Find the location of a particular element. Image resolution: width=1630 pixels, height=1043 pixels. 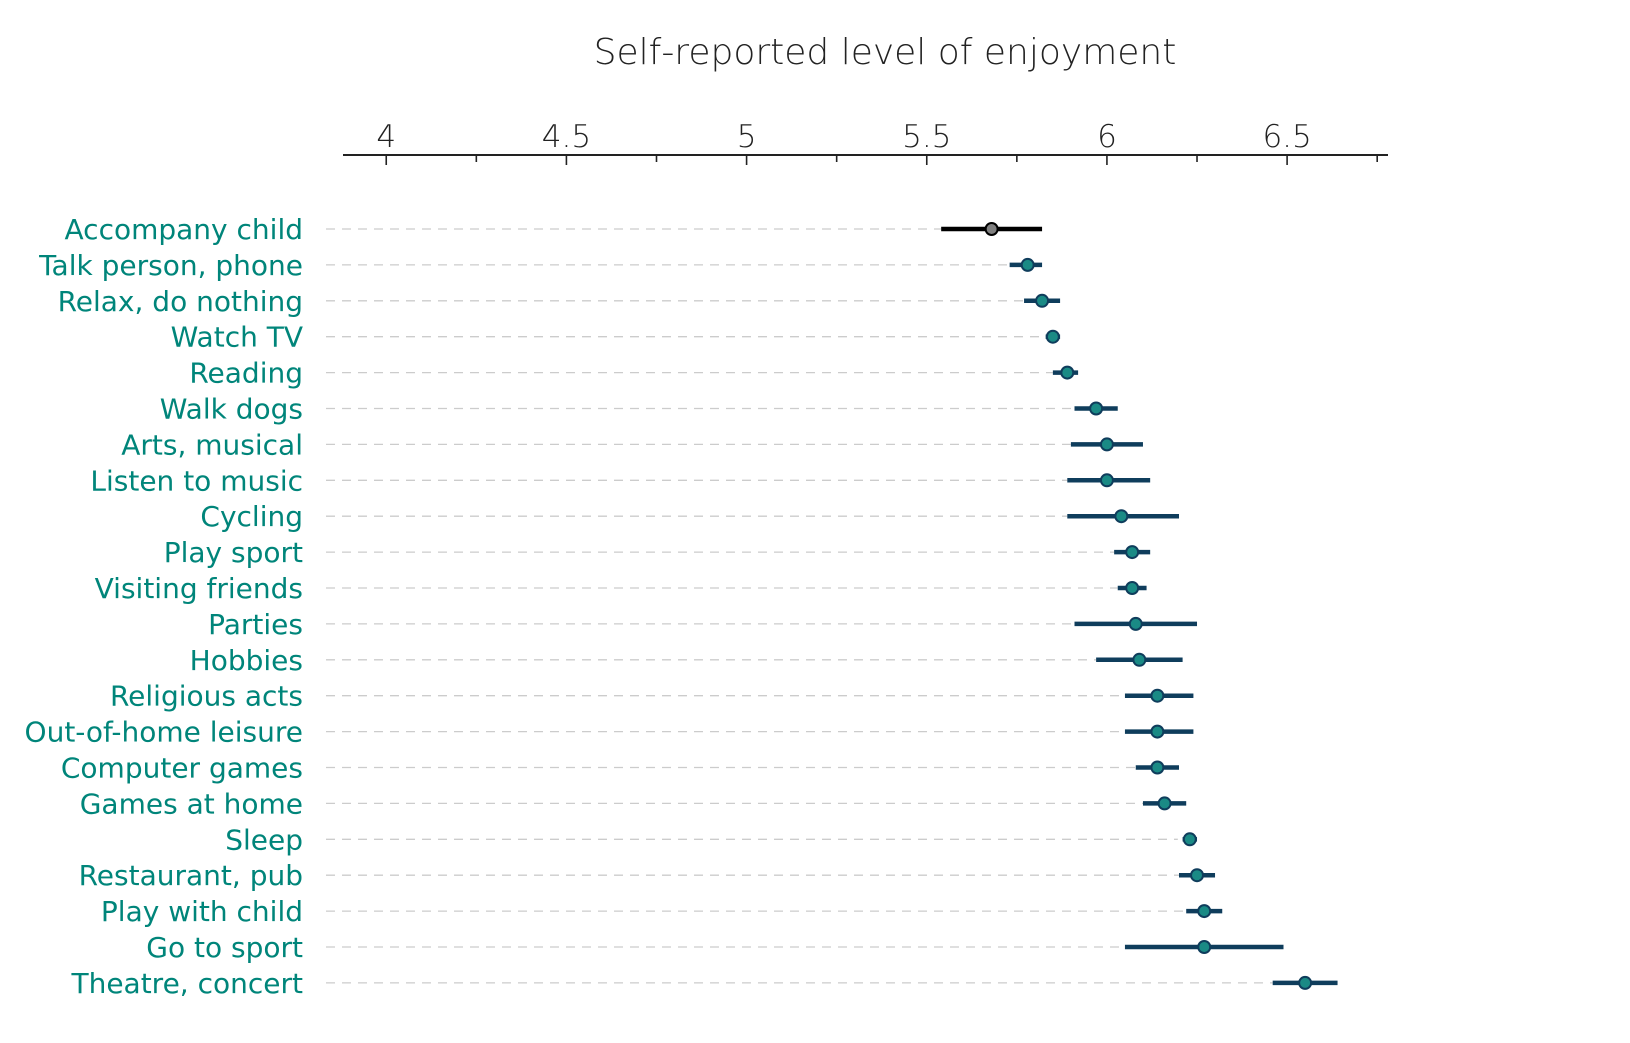

category-label: Play sport is located at coordinates (233, 552).